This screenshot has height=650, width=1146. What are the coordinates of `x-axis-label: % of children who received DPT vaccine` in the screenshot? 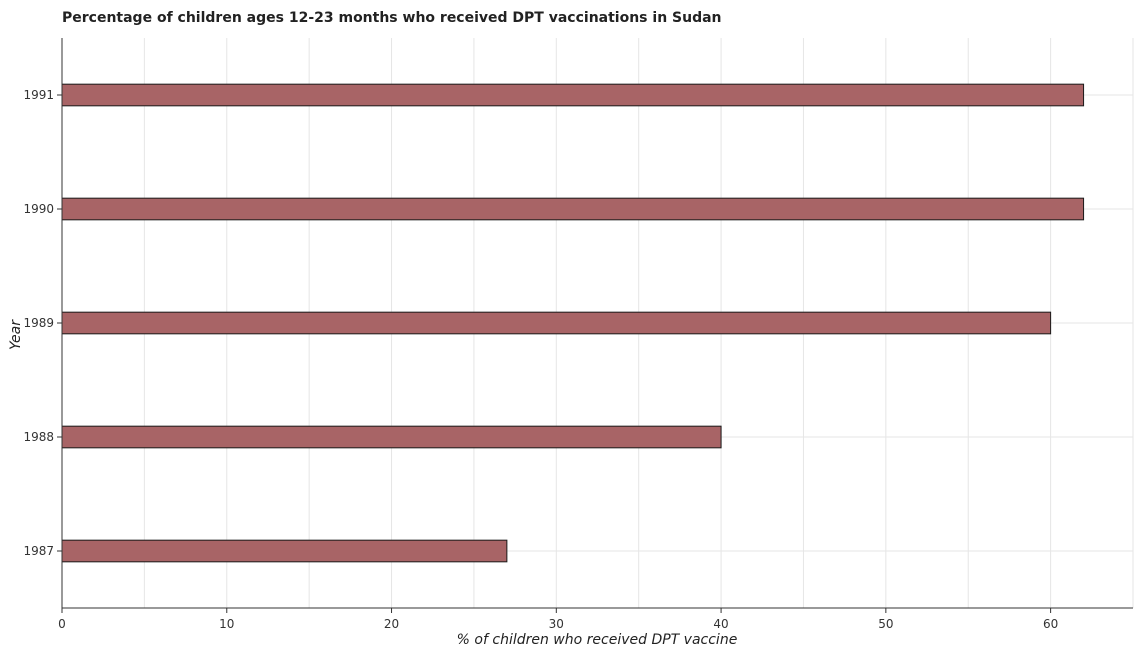 It's located at (597, 640).